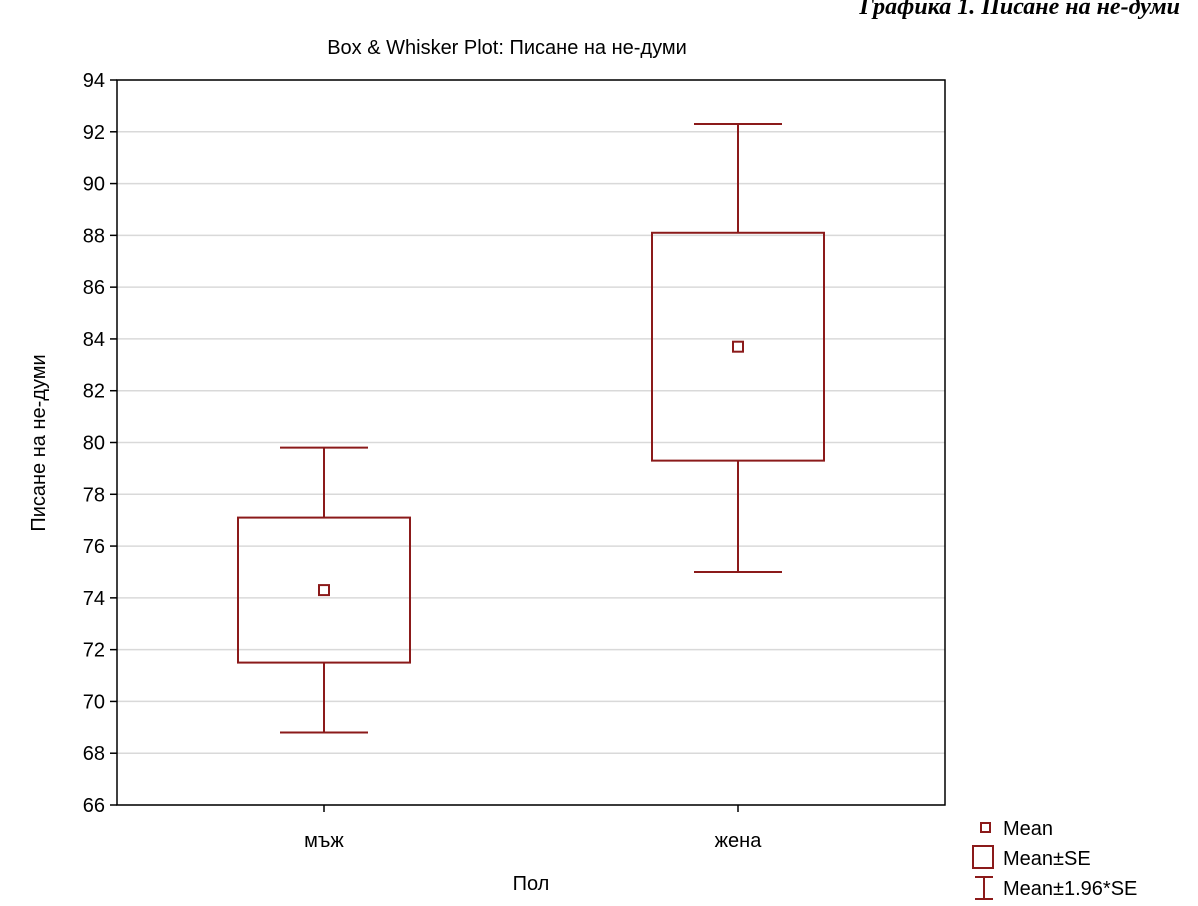  What do you see at coordinates (94, 81) in the screenshot?
I see `y-tick-label: 94` at bounding box center [94, 81].